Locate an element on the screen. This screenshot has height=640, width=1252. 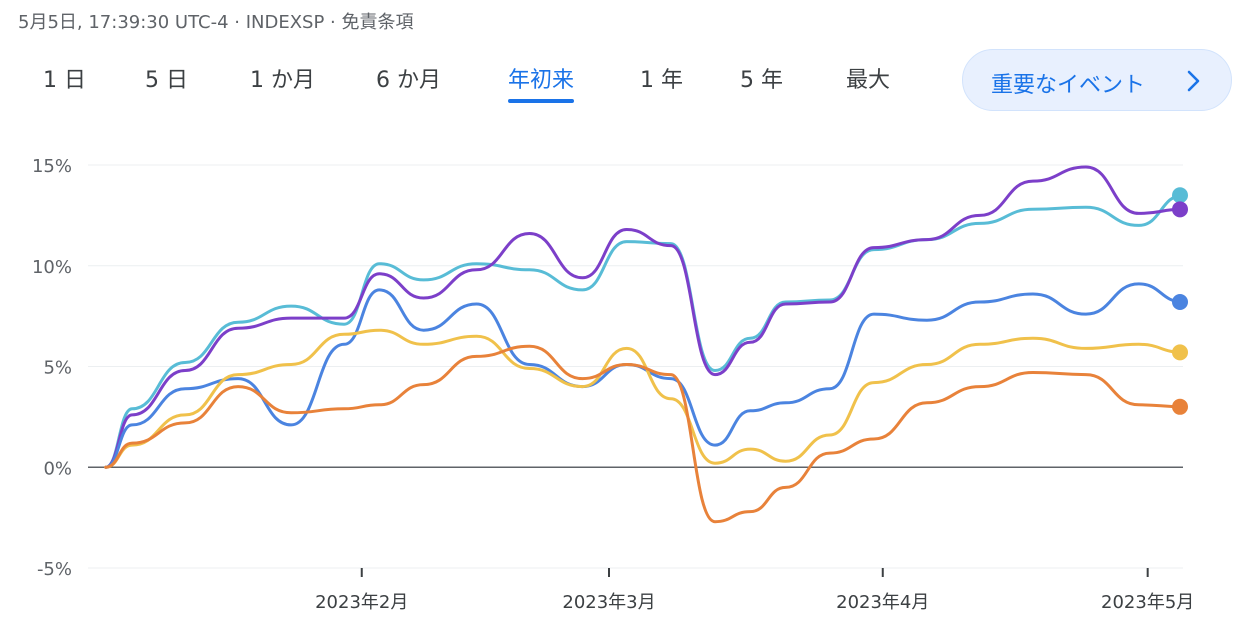
active-tab-indicator is located at coordinates (541, 101).